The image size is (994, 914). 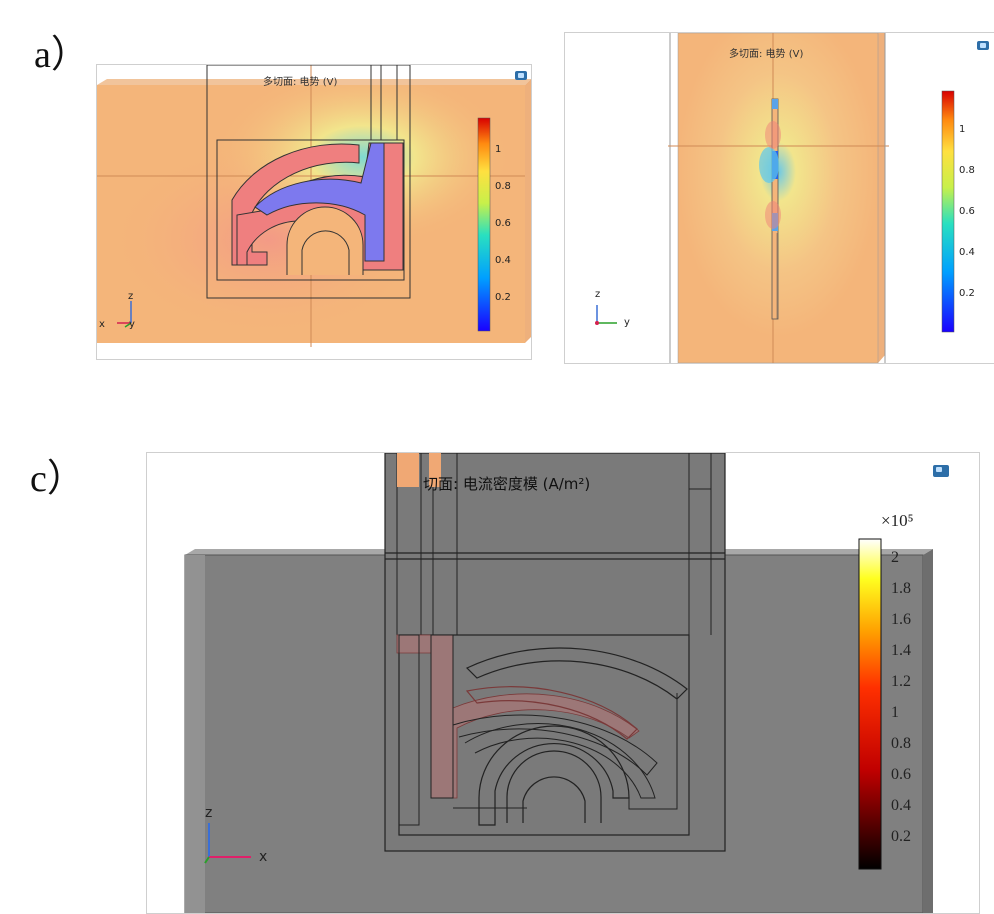 I want to click on panel-a-label: a）, so click(x=61, y=55).